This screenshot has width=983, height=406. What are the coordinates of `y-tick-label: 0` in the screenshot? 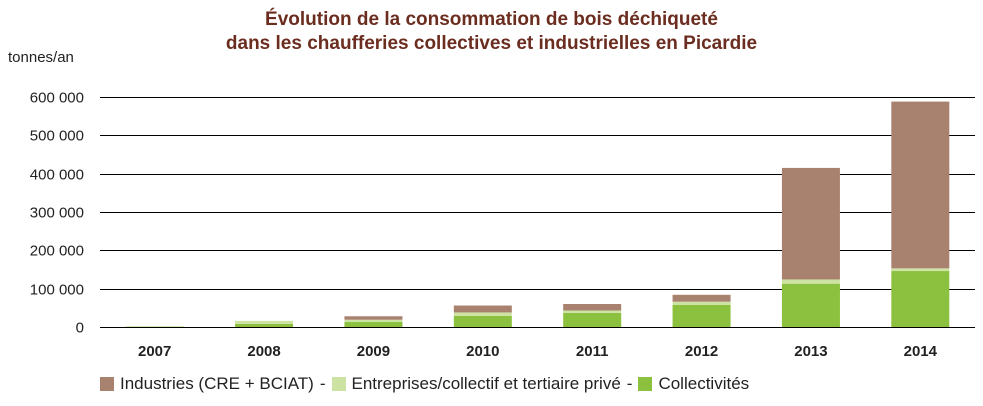 It's located at (80, 328).